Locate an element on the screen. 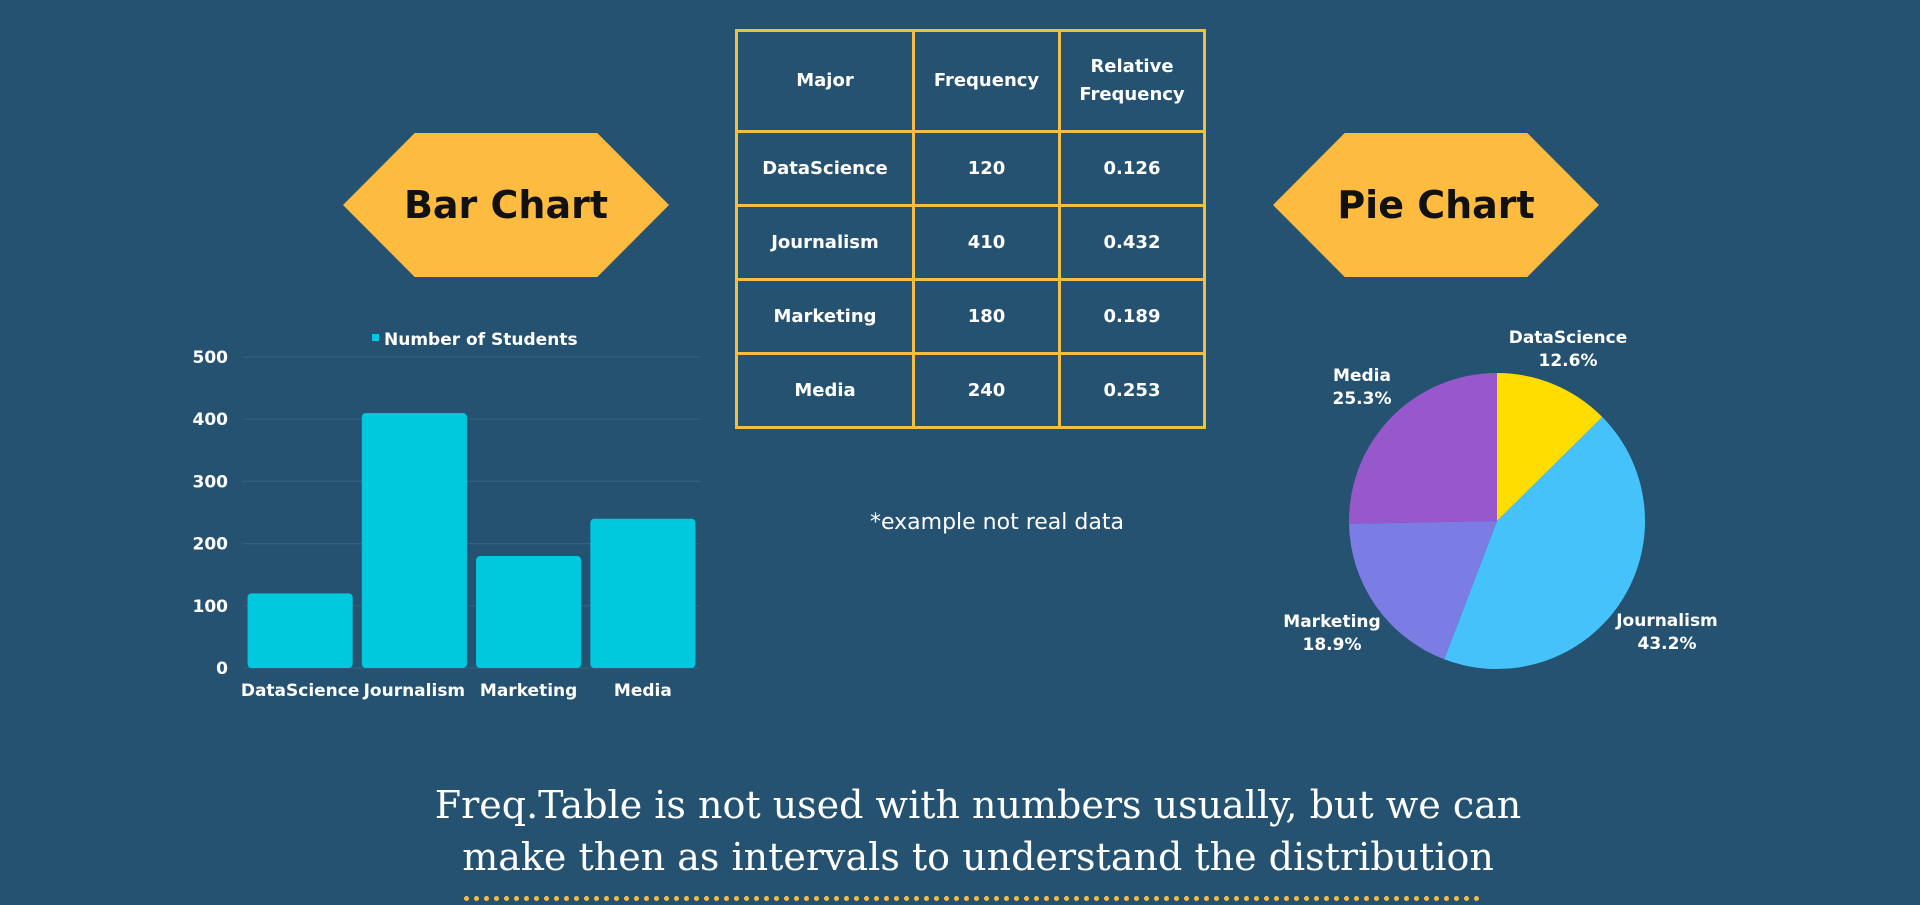 The width and height of the screenshot is (1920, 905). pie-label-percent: 25.3% is located at coordinates (1362, 399).